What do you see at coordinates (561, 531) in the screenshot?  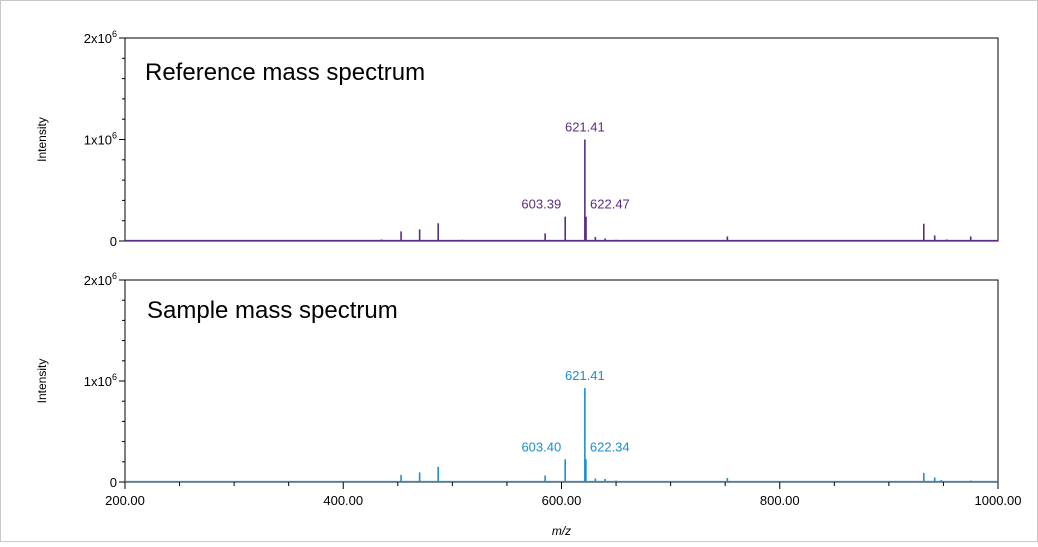 I see `x-axis-label: m/z` at bounding box center [561, 531].